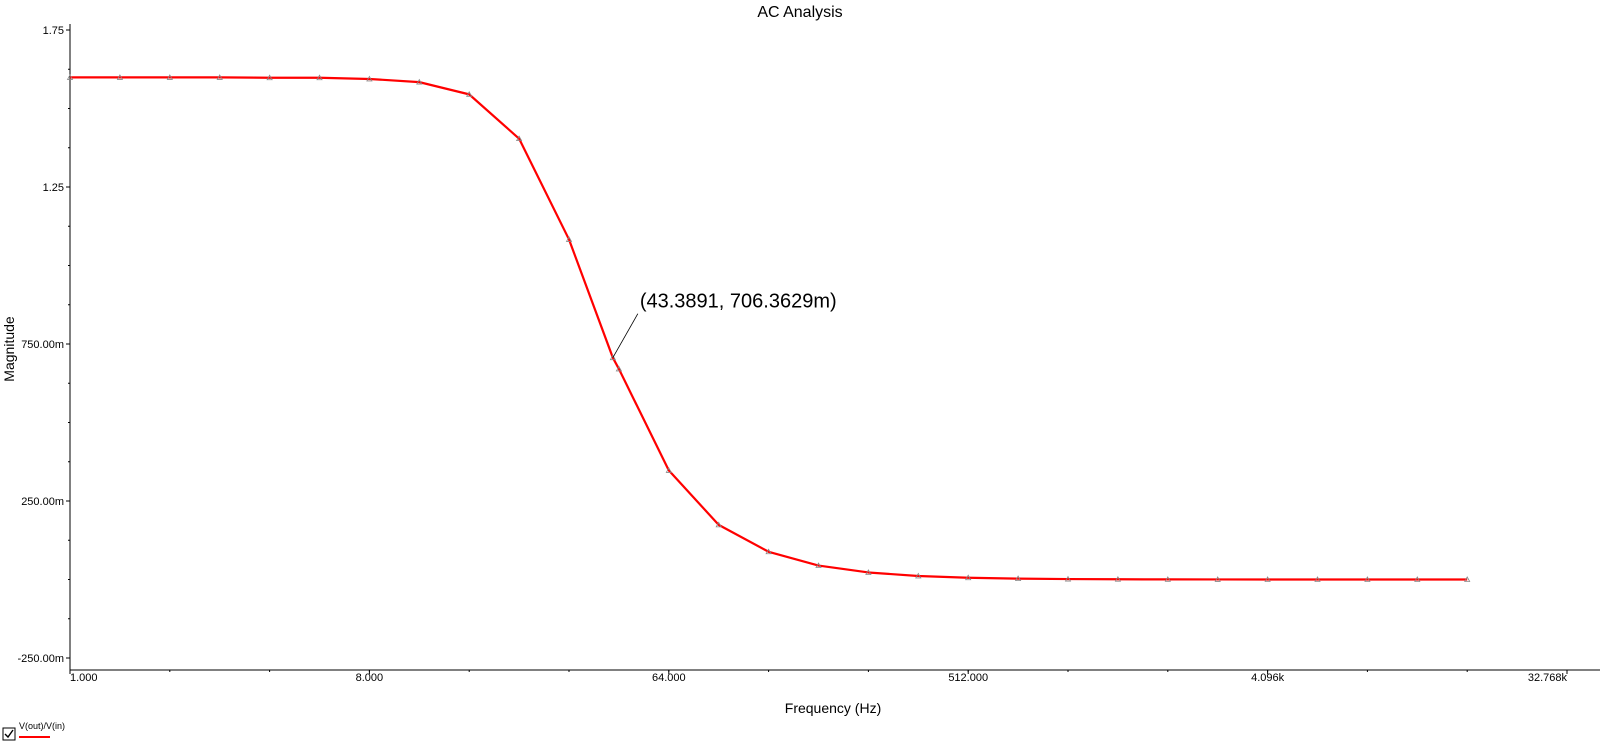 This screenshot has width=1600, height=743. What do you see at coordinates (1268, 678) in the screenshot?
I see `x-tick-label: 4.096k` at bounding box center [1268, 678].